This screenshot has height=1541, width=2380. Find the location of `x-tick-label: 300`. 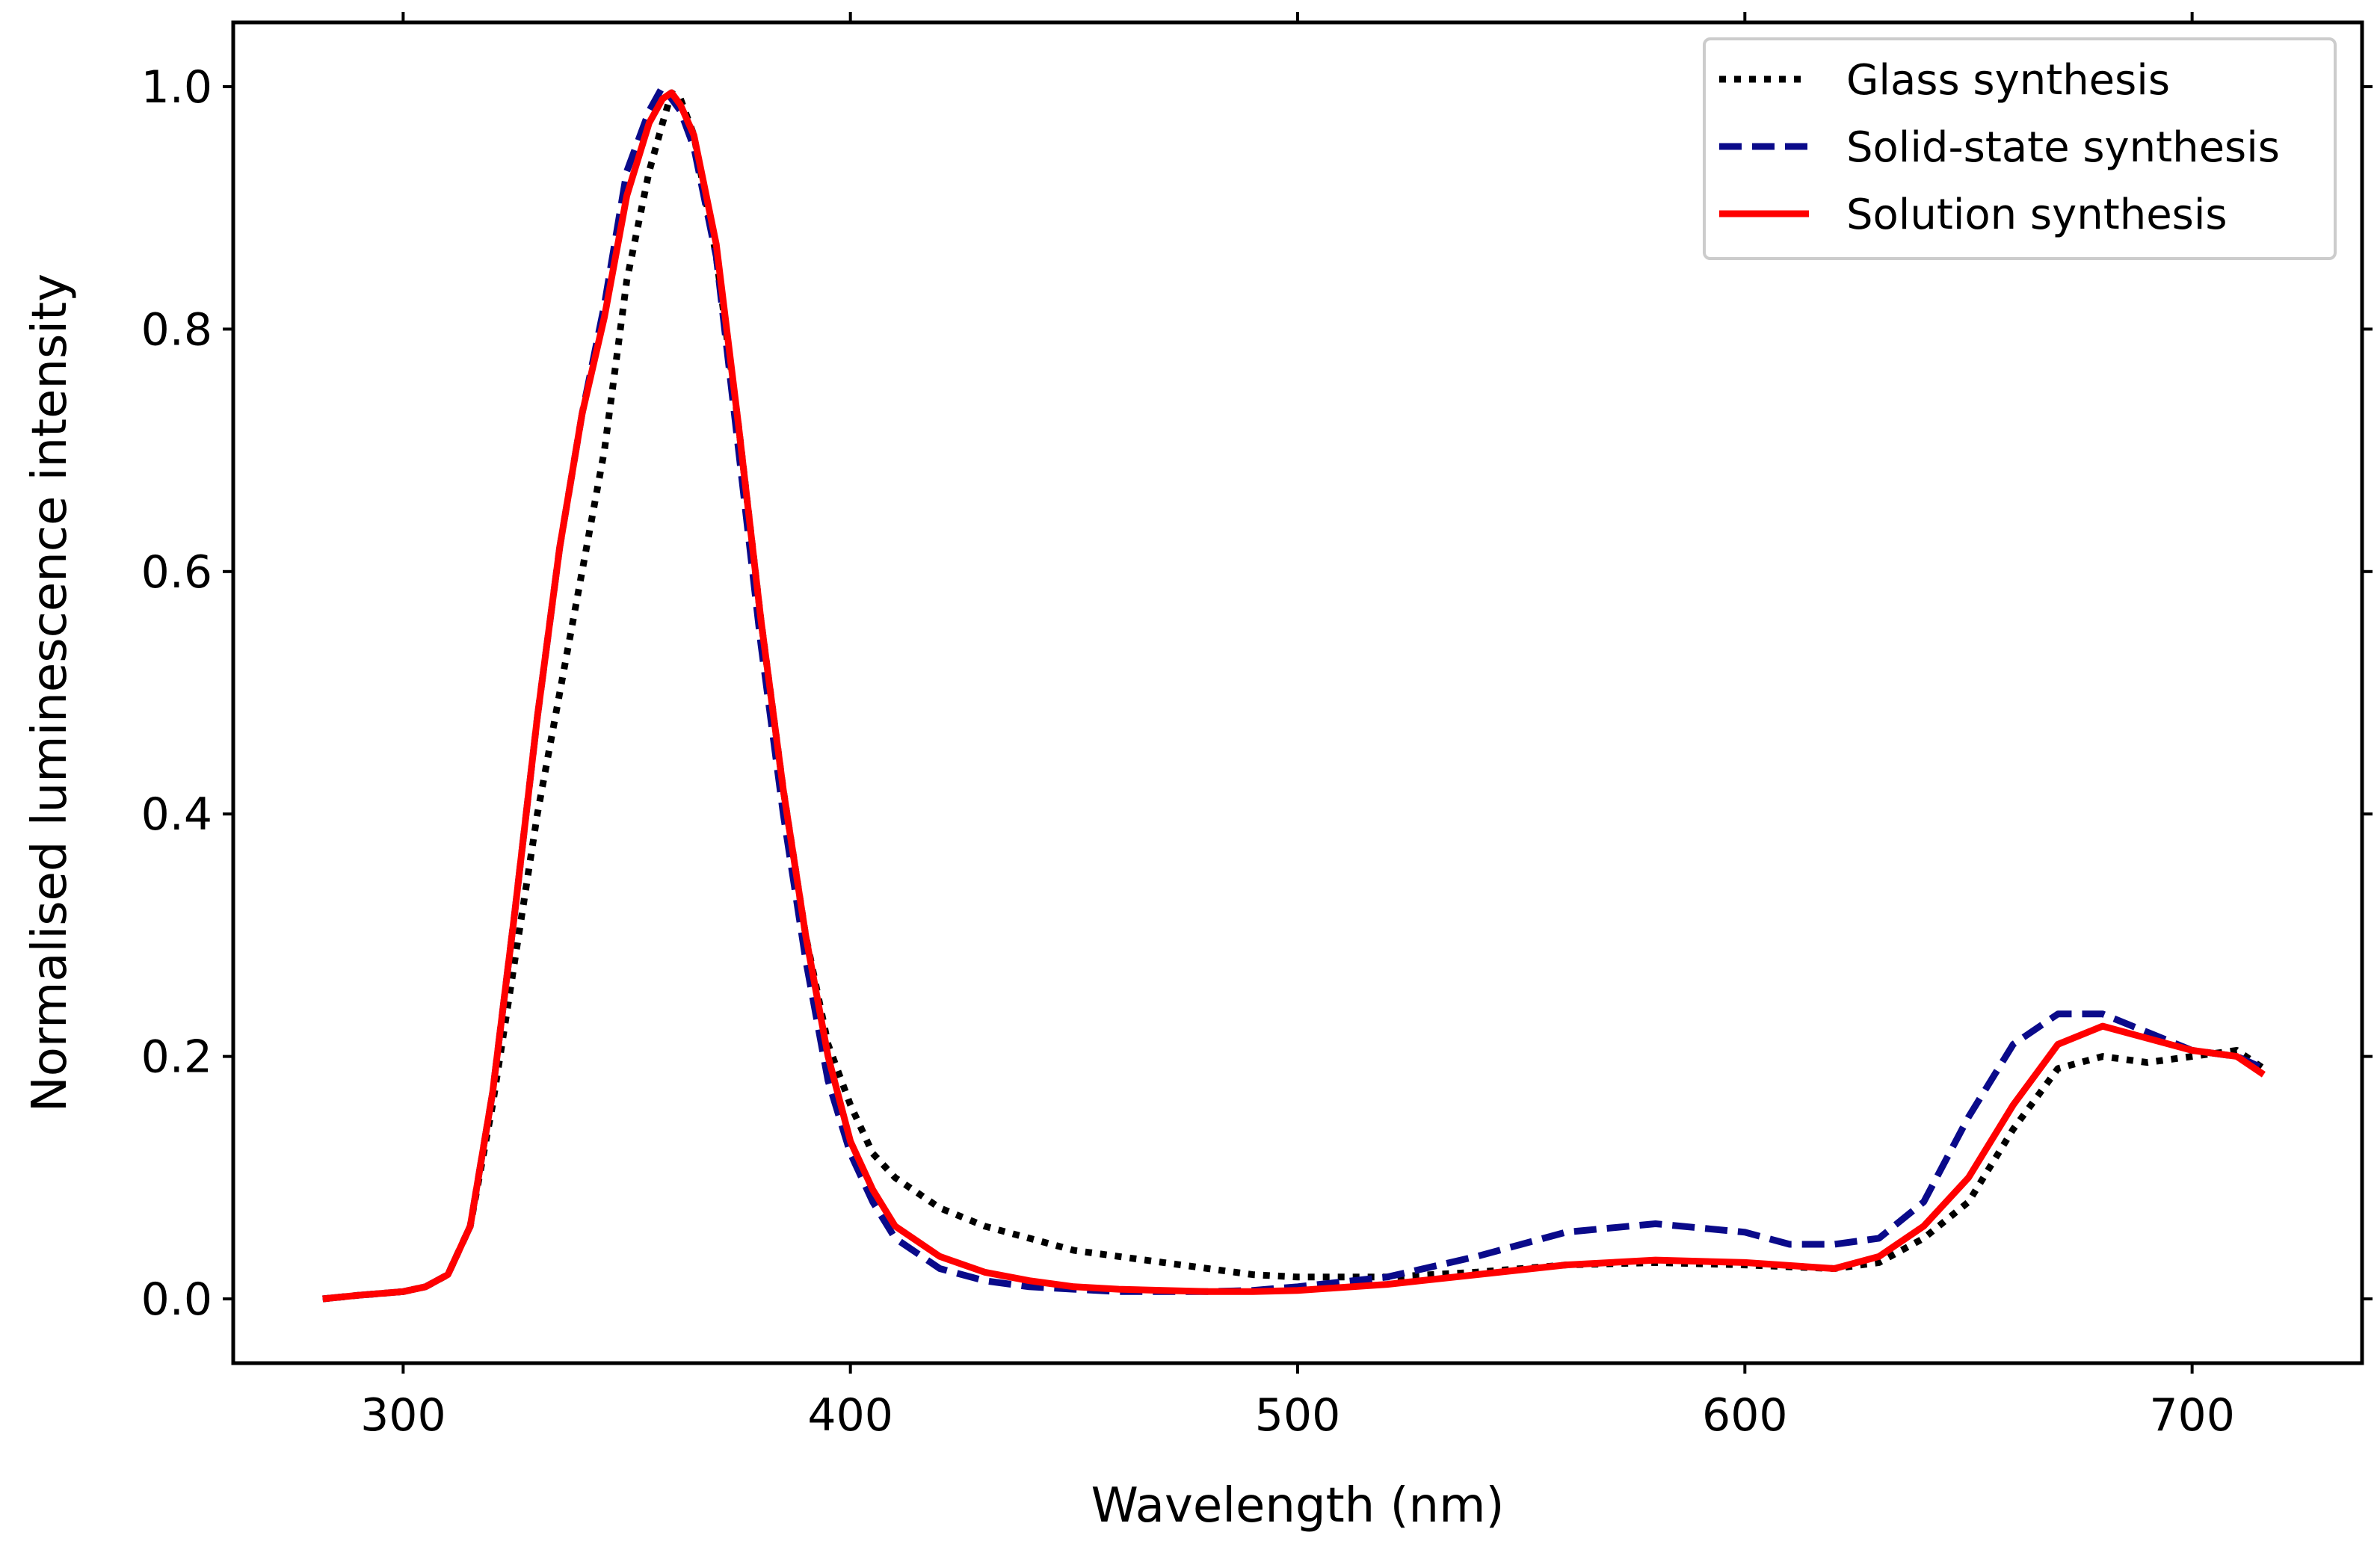

x-tick-label: 300 is located at coordinates (403, 1415).